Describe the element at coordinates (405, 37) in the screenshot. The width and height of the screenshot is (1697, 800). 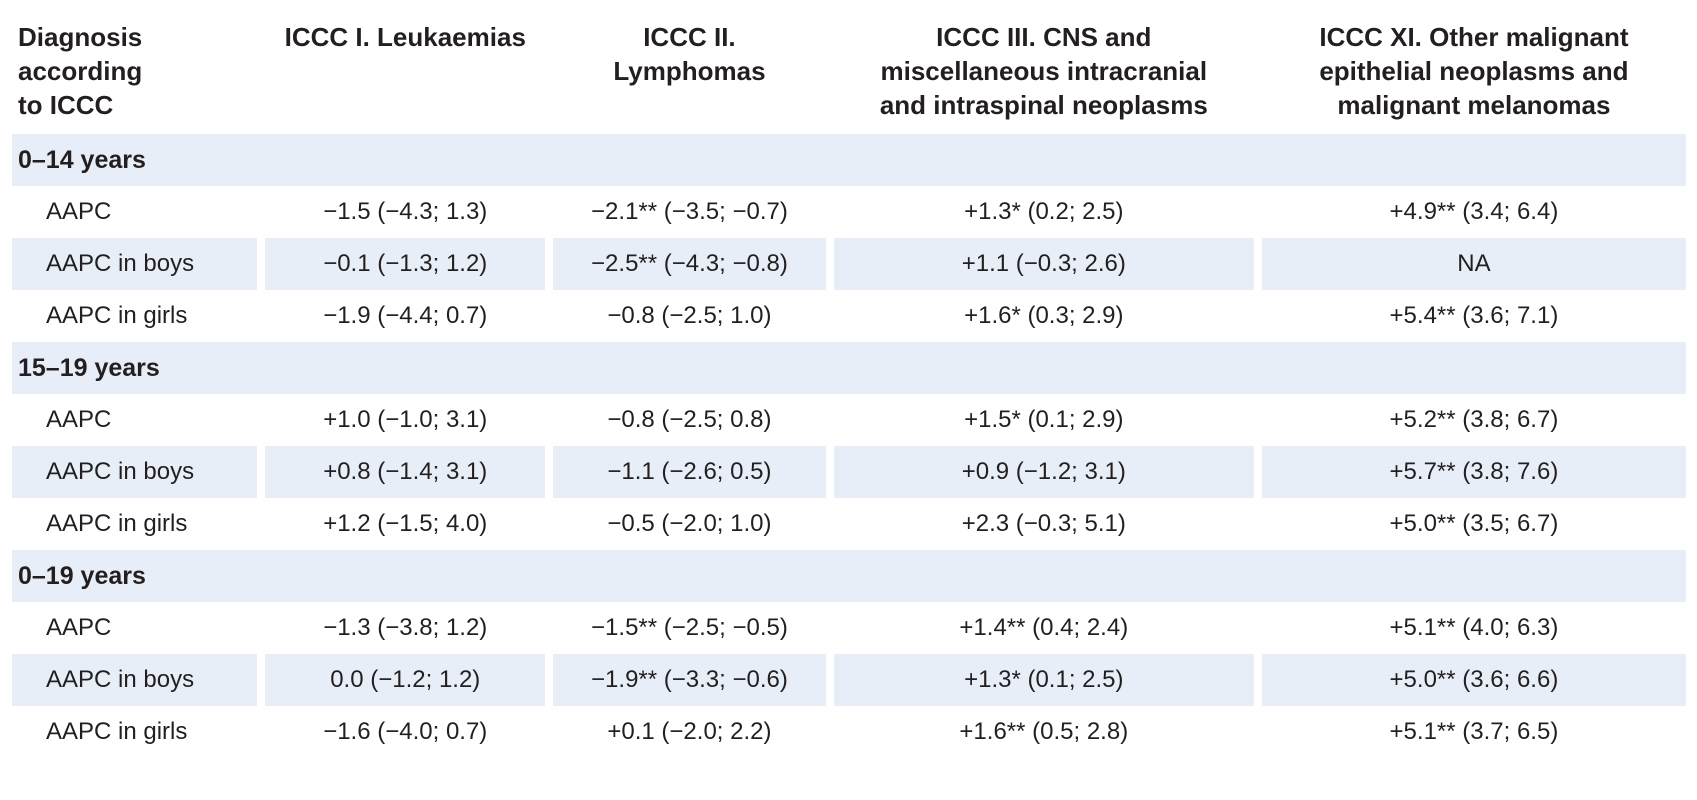
I see `header-line: ICCC I. Leukaemias` at that location.